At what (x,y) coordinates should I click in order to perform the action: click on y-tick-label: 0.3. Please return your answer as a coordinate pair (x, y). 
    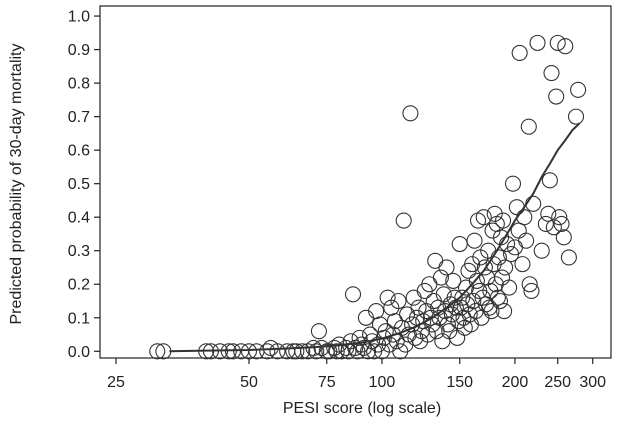
    Looking at the image, I should click on (79, 251).